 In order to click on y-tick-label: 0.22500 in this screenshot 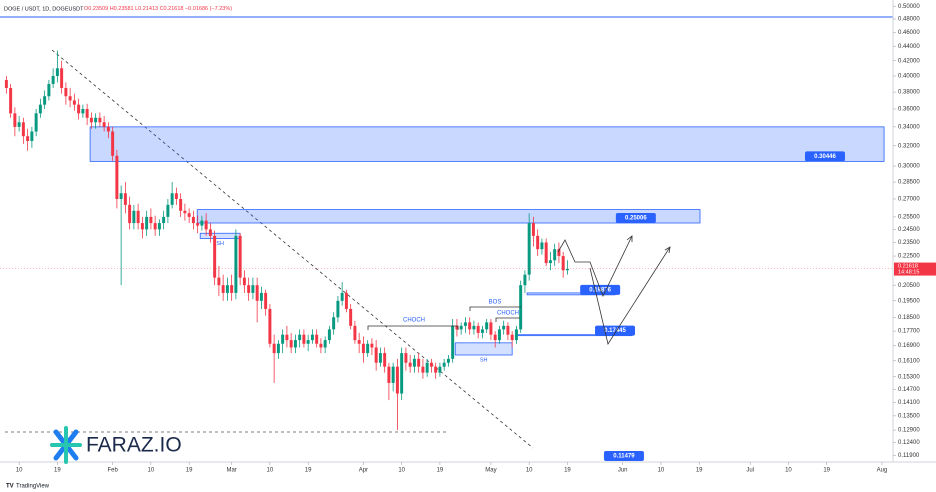, I will do `click(909, 257)`.